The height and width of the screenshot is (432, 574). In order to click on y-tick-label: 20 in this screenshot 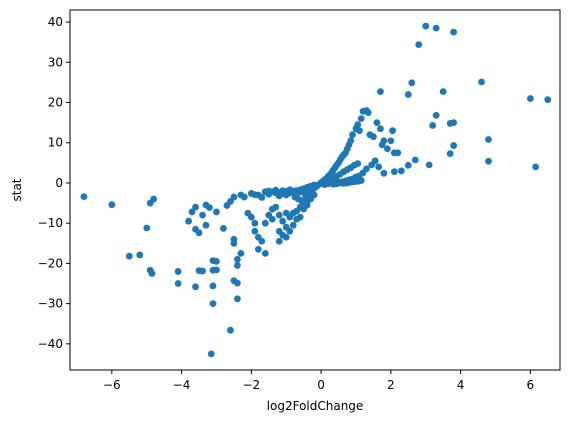, I will do `click(55, 103)`.